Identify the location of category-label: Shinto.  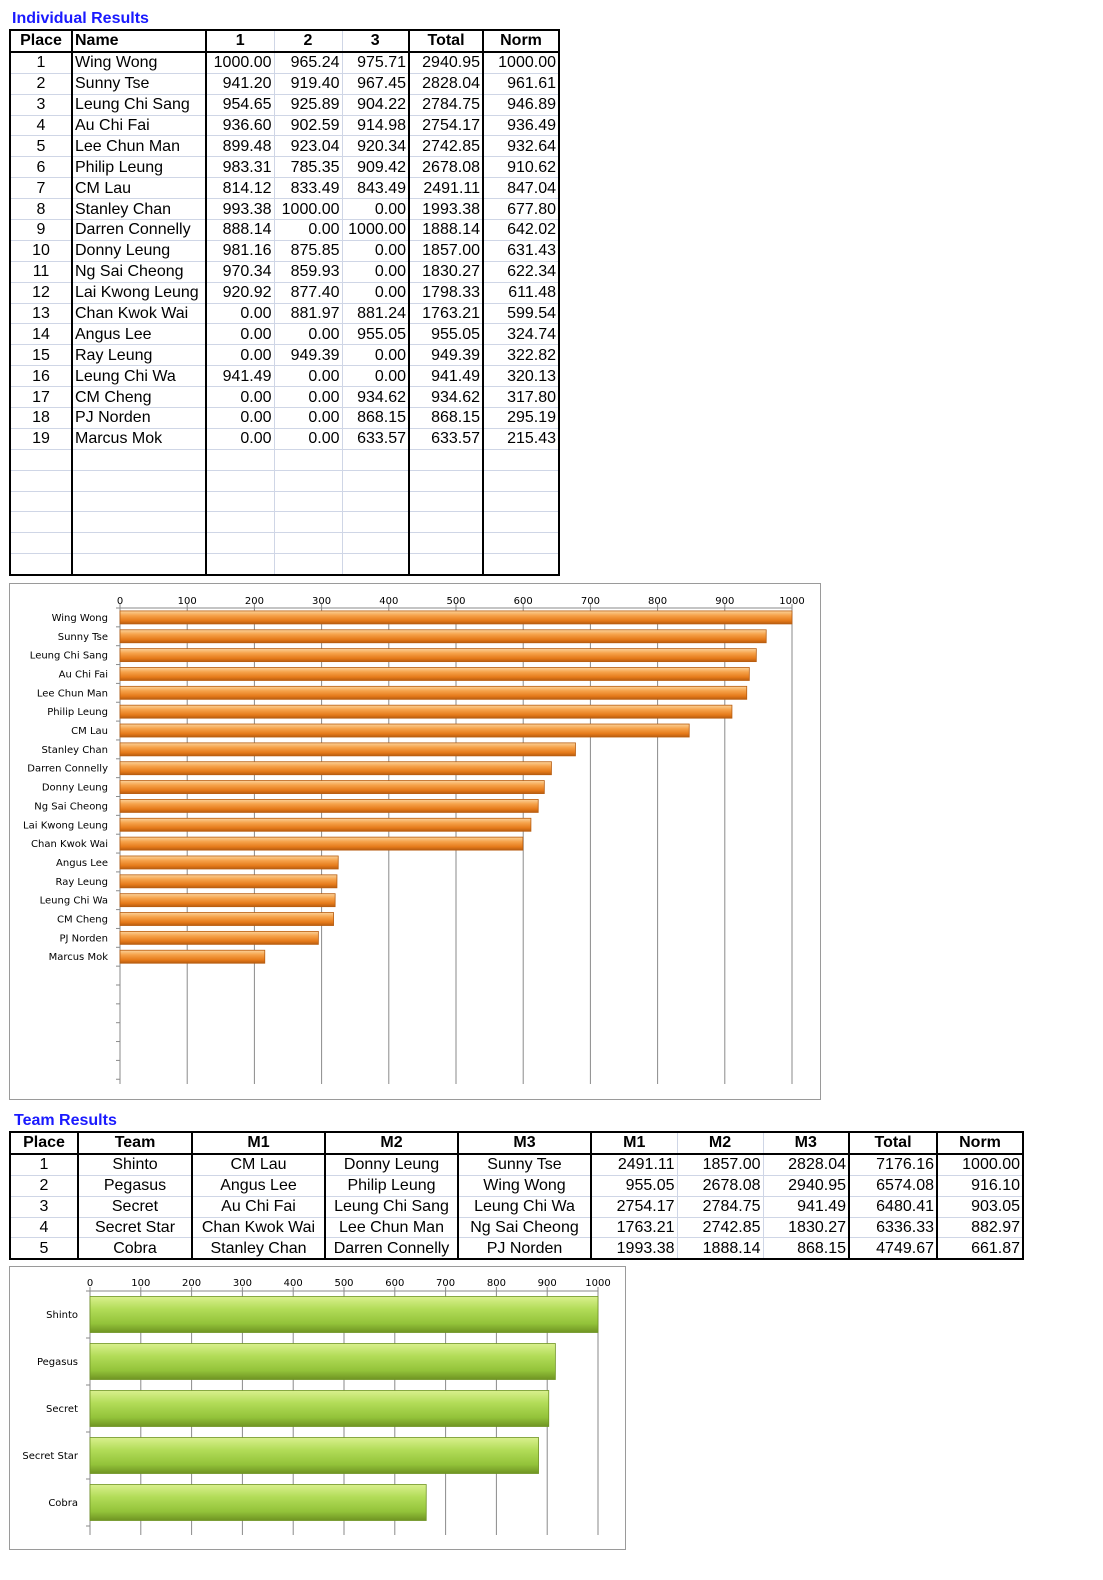
(62, 1315).